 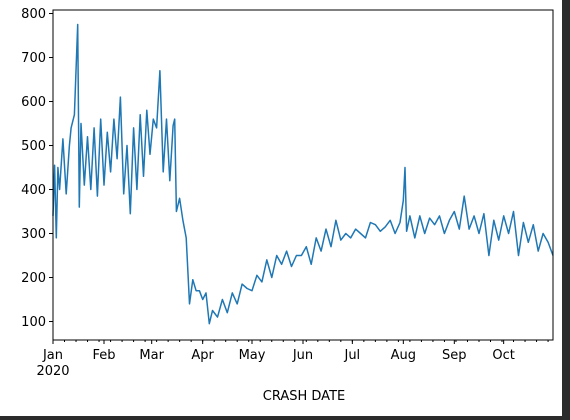 What do you see at coordinates (302, 355) in the screenshot?
I see `x-tick-label: Jun` at bounding box center [302, 355].